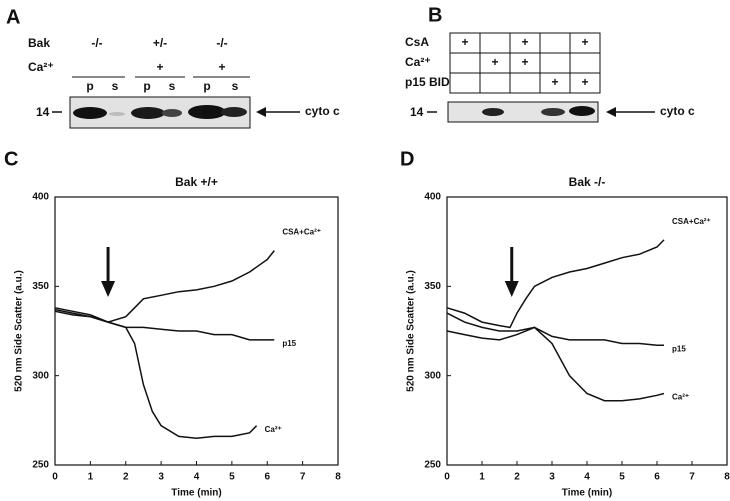 This screenshot has width=730, height=501. What do you see at coordinates (417, 42) in the screenshot?
I see `row-label: CsA` at bounding box center [417, 42].